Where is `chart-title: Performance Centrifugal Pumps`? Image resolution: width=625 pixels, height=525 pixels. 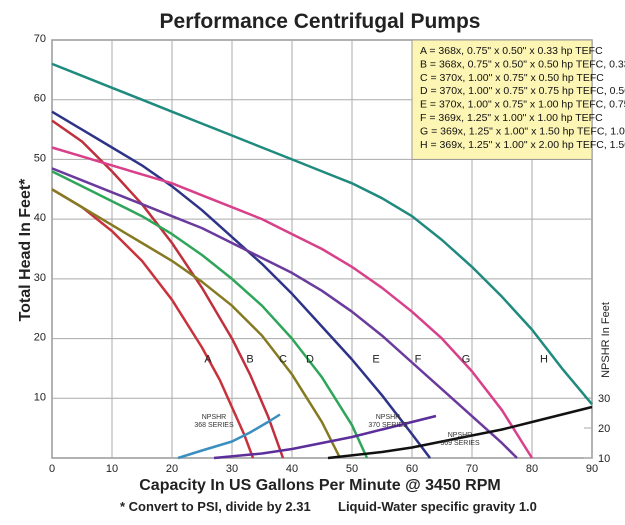
chart-title: Performance Centrifugal Pumps is located at coordinates (320, 21).